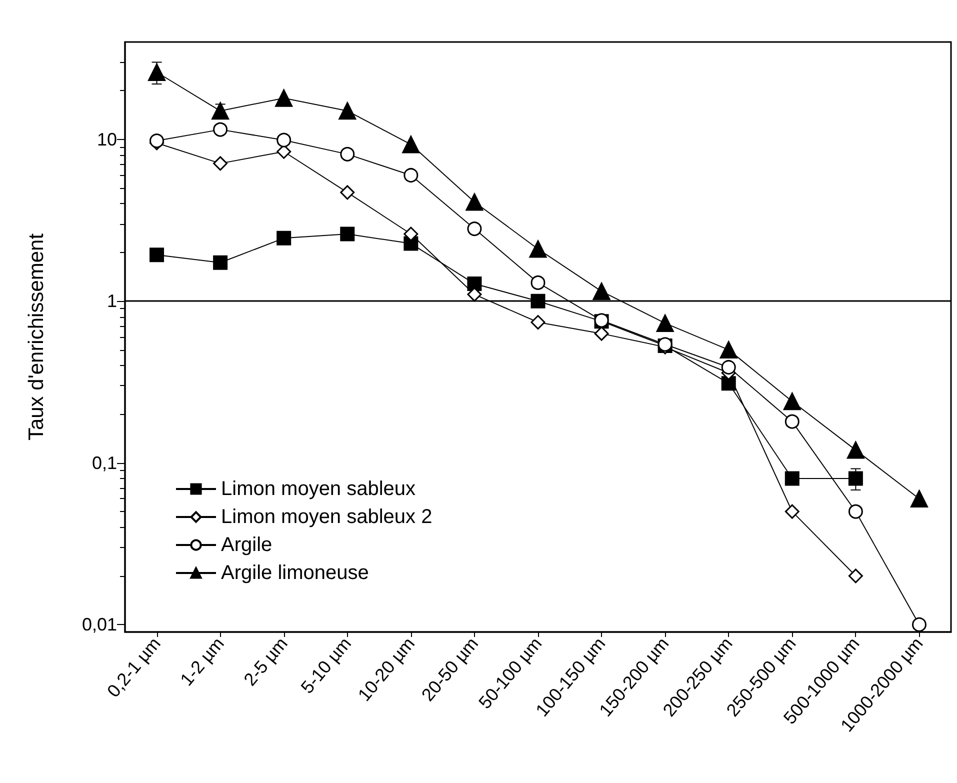  What do you see at coordinates (36, 337) in the screenshot?
I see `y-axis-title: Taux d'enrichissement` at bounding box center [36, 337].